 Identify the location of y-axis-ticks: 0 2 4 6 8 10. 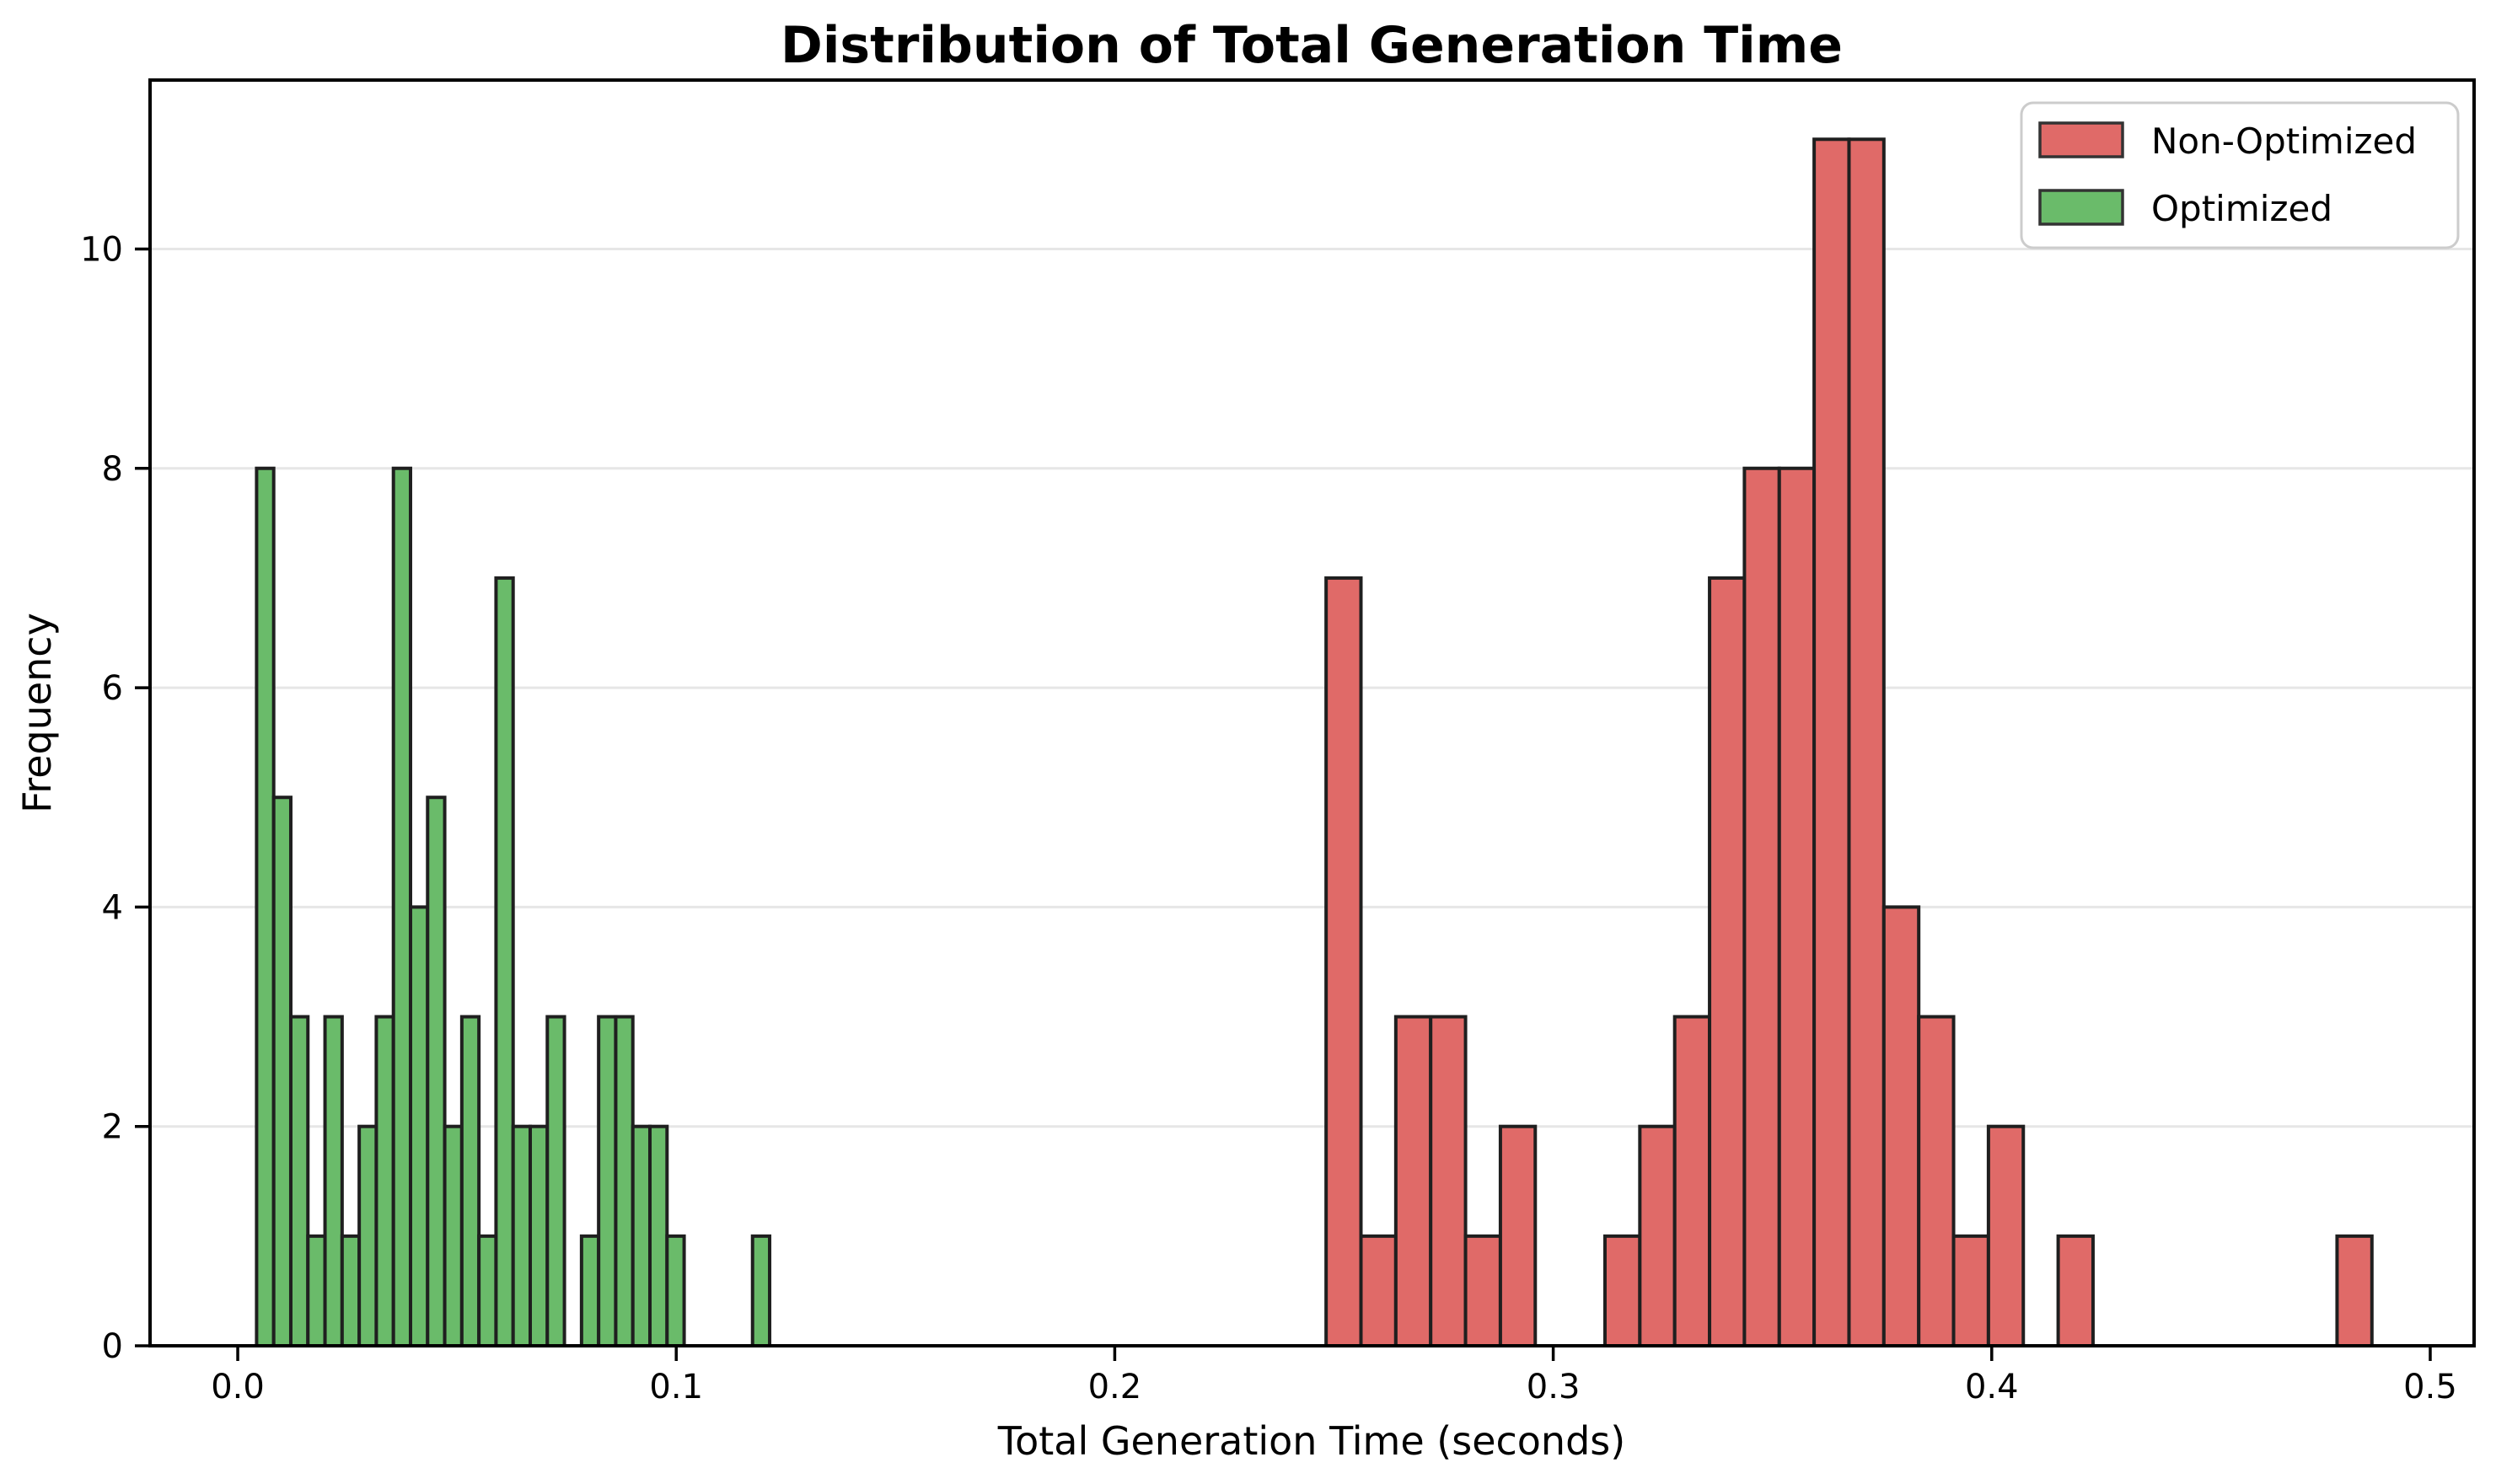
(115, 798).